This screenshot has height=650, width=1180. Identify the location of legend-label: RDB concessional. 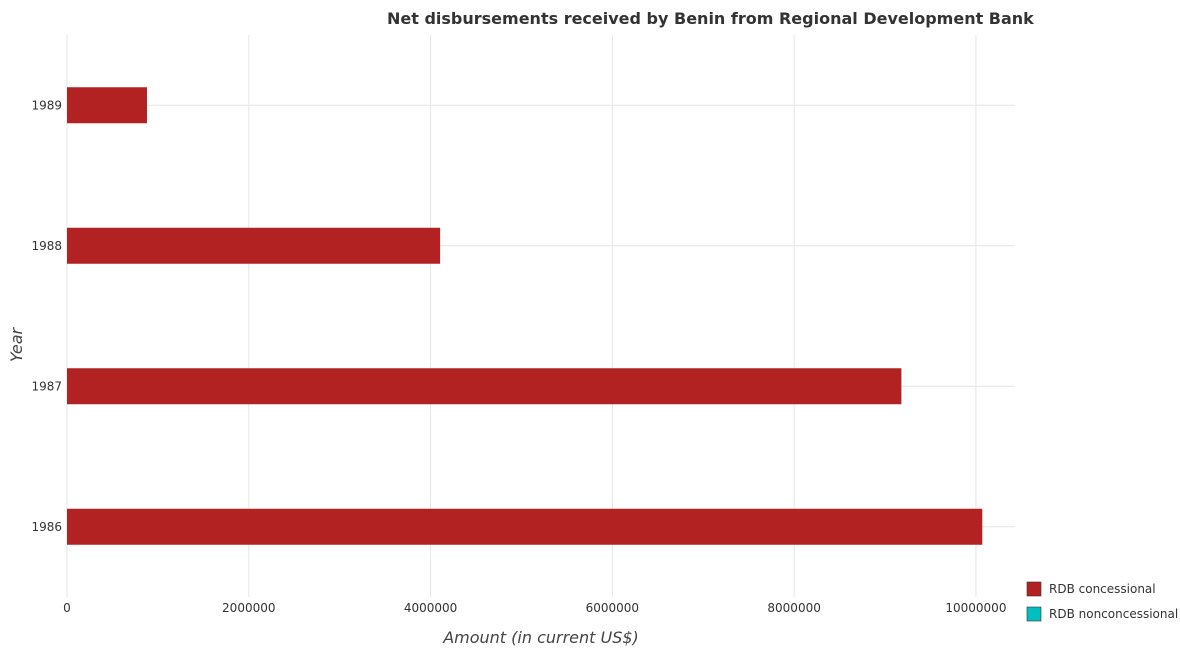
(1102, 589).